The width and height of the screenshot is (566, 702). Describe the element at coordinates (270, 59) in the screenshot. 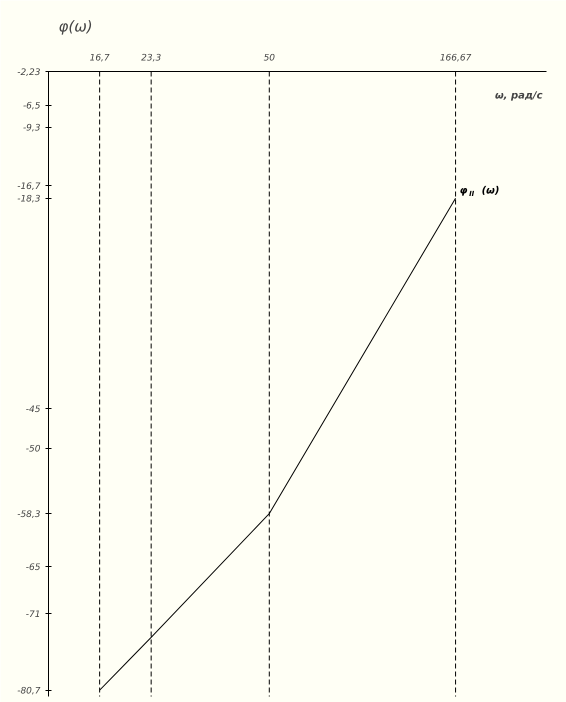

I see `x-tick-label: 50` at that location.